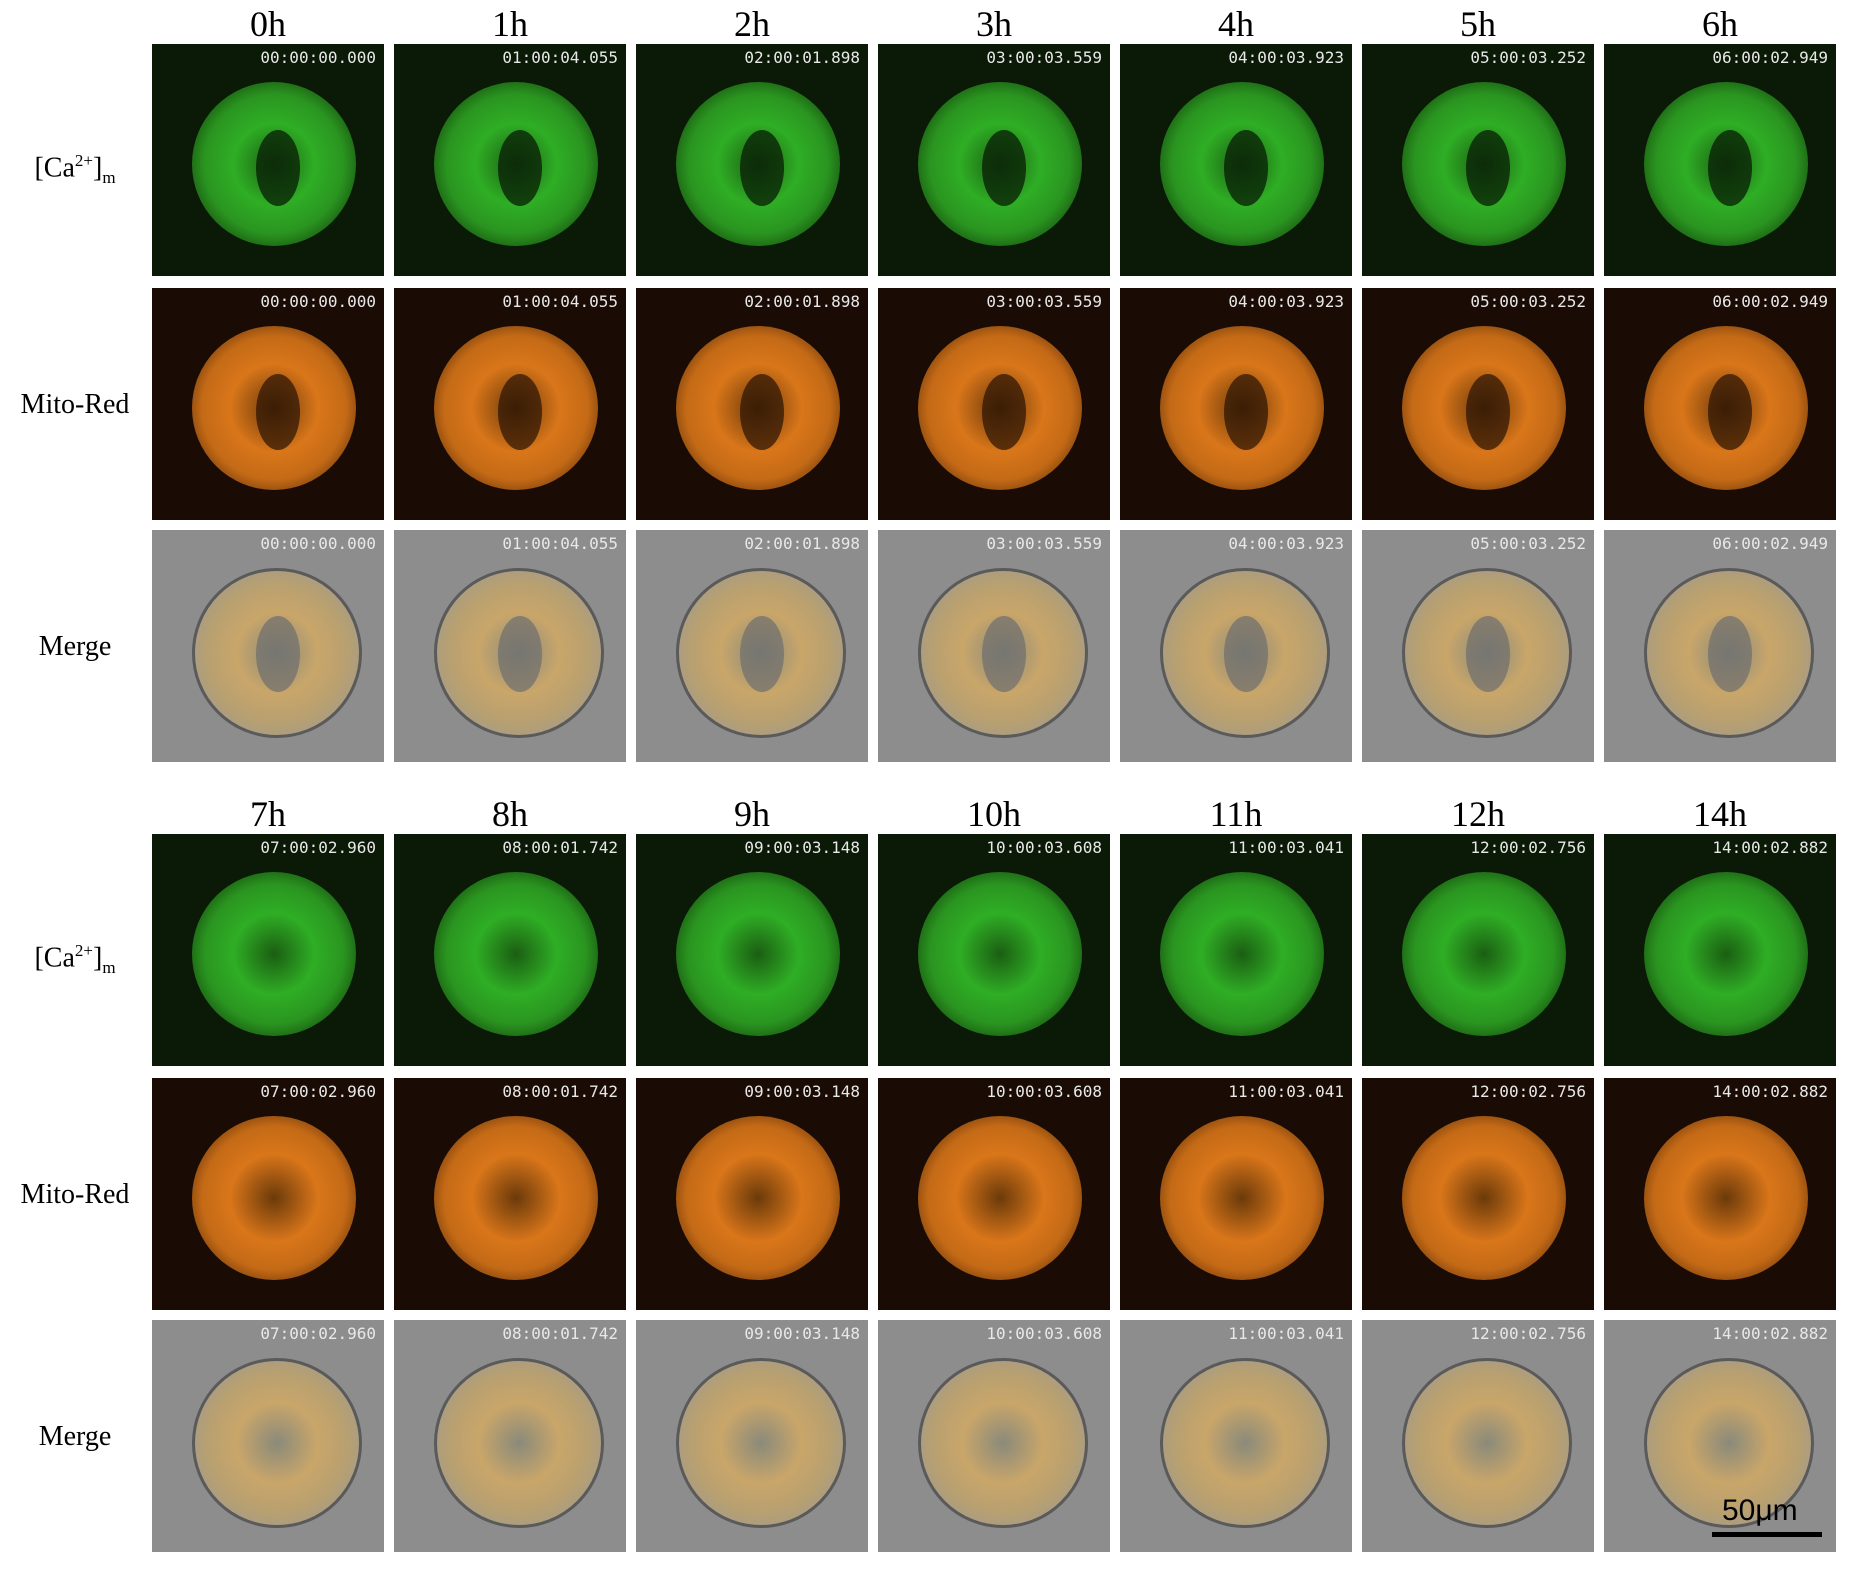  Describe the element at coordinates (75, 1194) in the screenshot. I see `mito-red-row-label: Mito-Red` at that location.